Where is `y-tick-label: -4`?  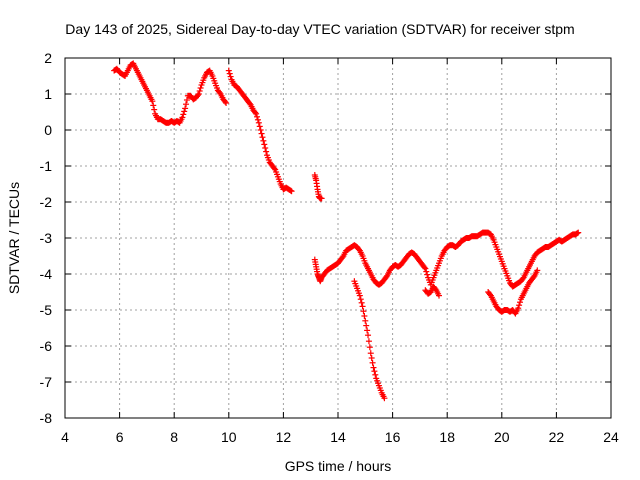 y-tick-label: -4 is located at coordinates (46, 274).